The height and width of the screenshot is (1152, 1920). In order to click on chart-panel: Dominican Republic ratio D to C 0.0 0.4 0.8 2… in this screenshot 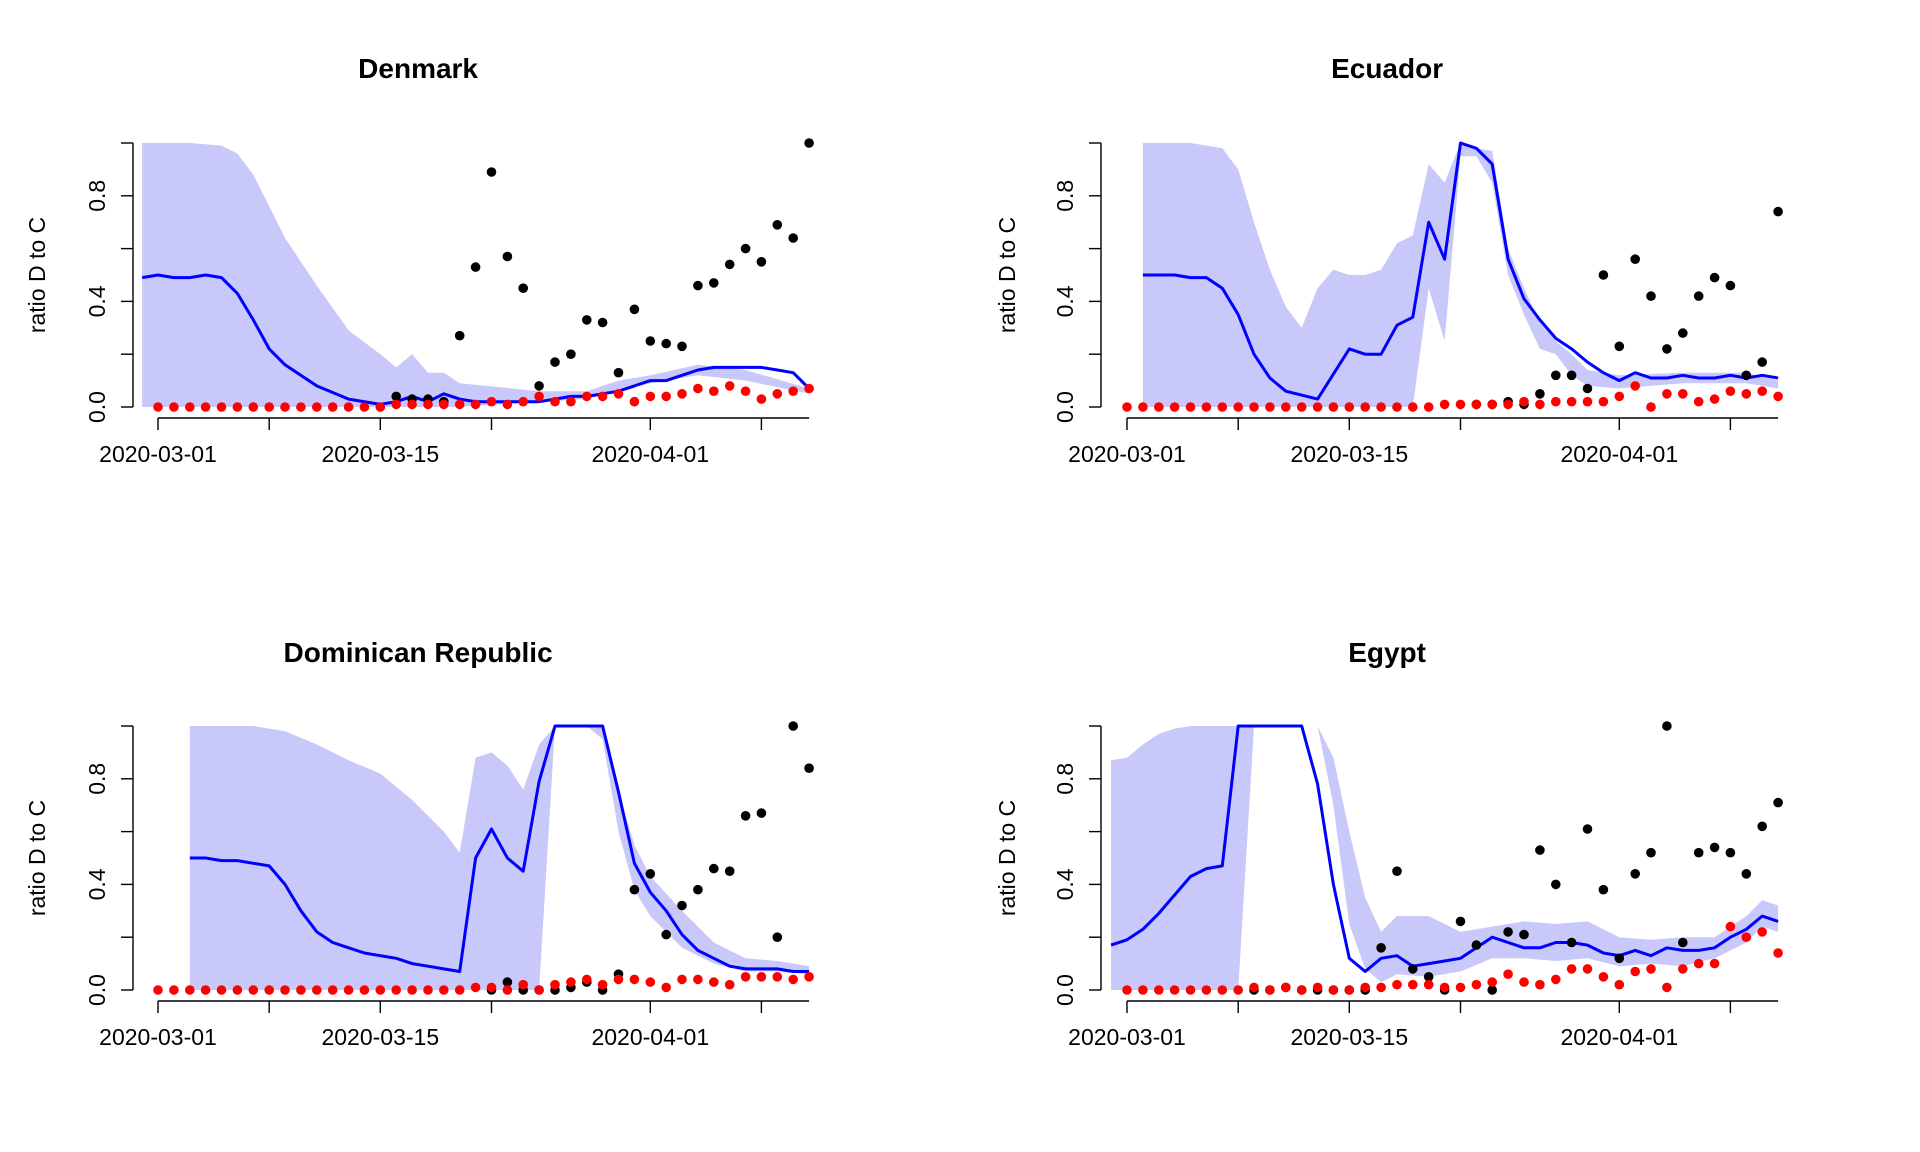, I will do `click(419, 843)`.